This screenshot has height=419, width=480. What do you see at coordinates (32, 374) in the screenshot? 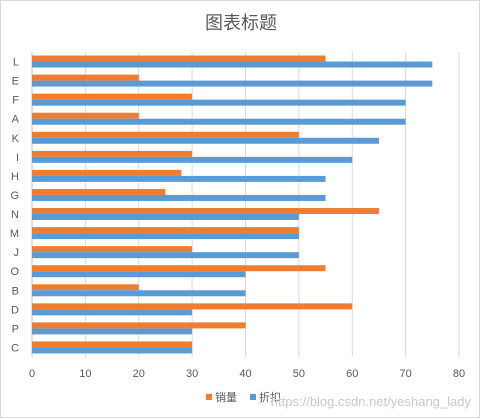
I see `x-tick-label-0: 0` at bounding box center [32, 374].